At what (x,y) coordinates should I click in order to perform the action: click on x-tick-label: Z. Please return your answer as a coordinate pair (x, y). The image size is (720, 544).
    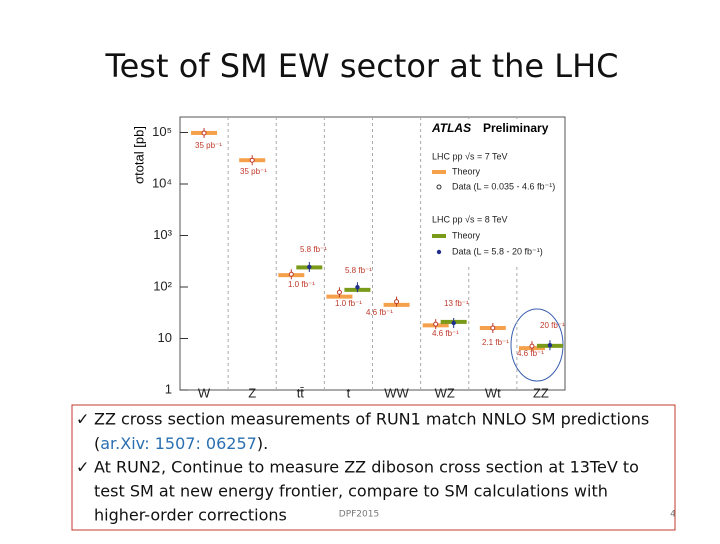
    Looking at the image, I should click on (252, 392).